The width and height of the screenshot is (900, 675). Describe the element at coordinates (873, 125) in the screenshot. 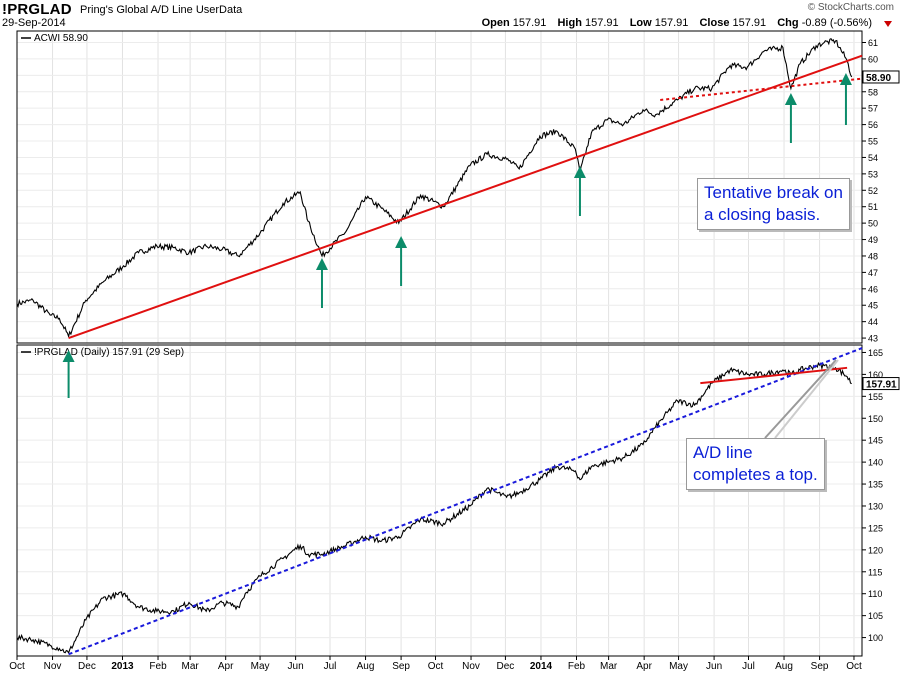

I see `y-tick-label: 56` at that location.